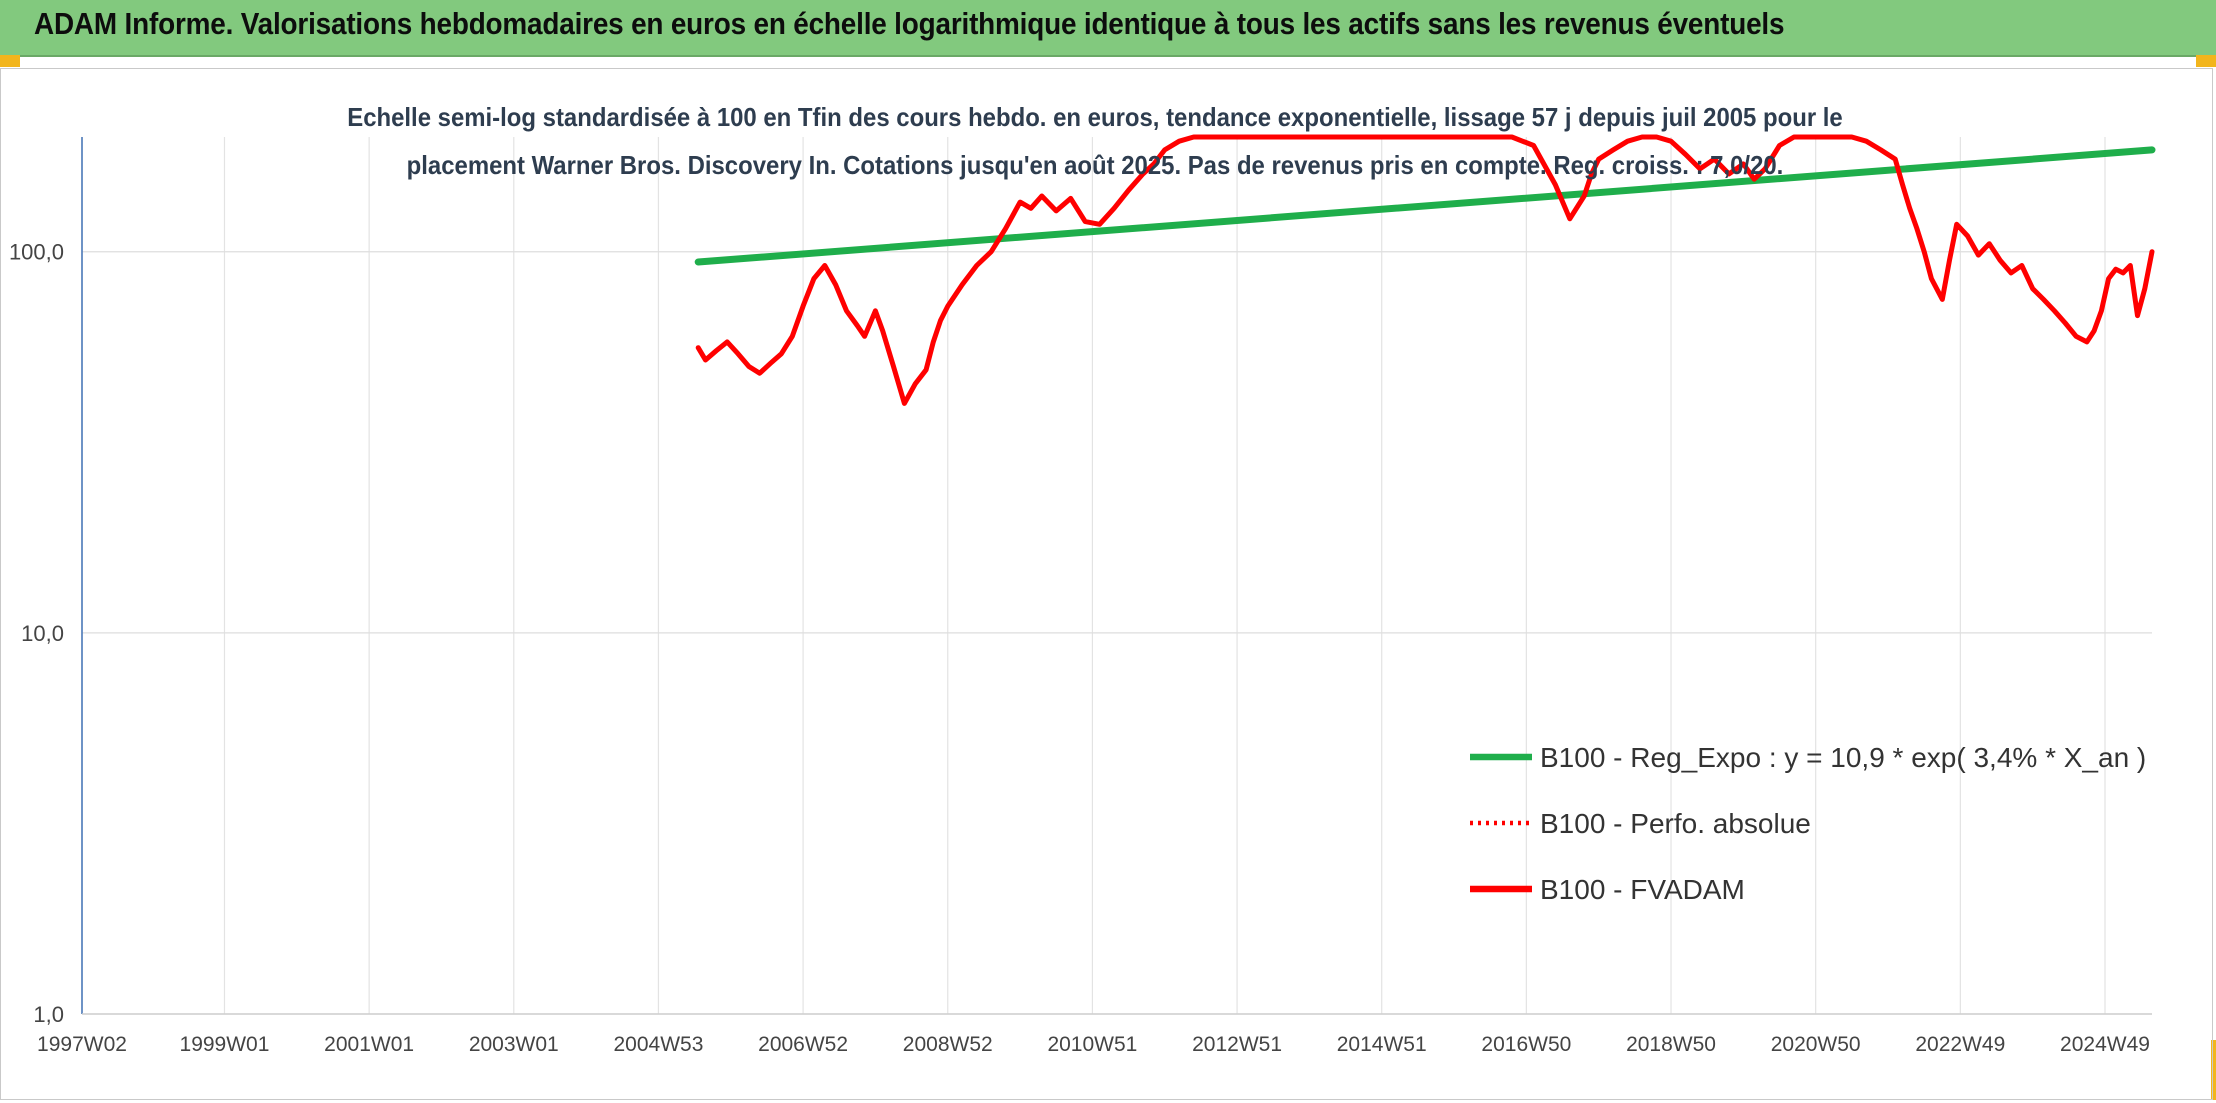 This screenshot has height=1103, width=2216. What do you see at coordinates (48, 1014) in the screenshot?
I see `y-tick-label: 1,0` at bounding box center [48, 1014].